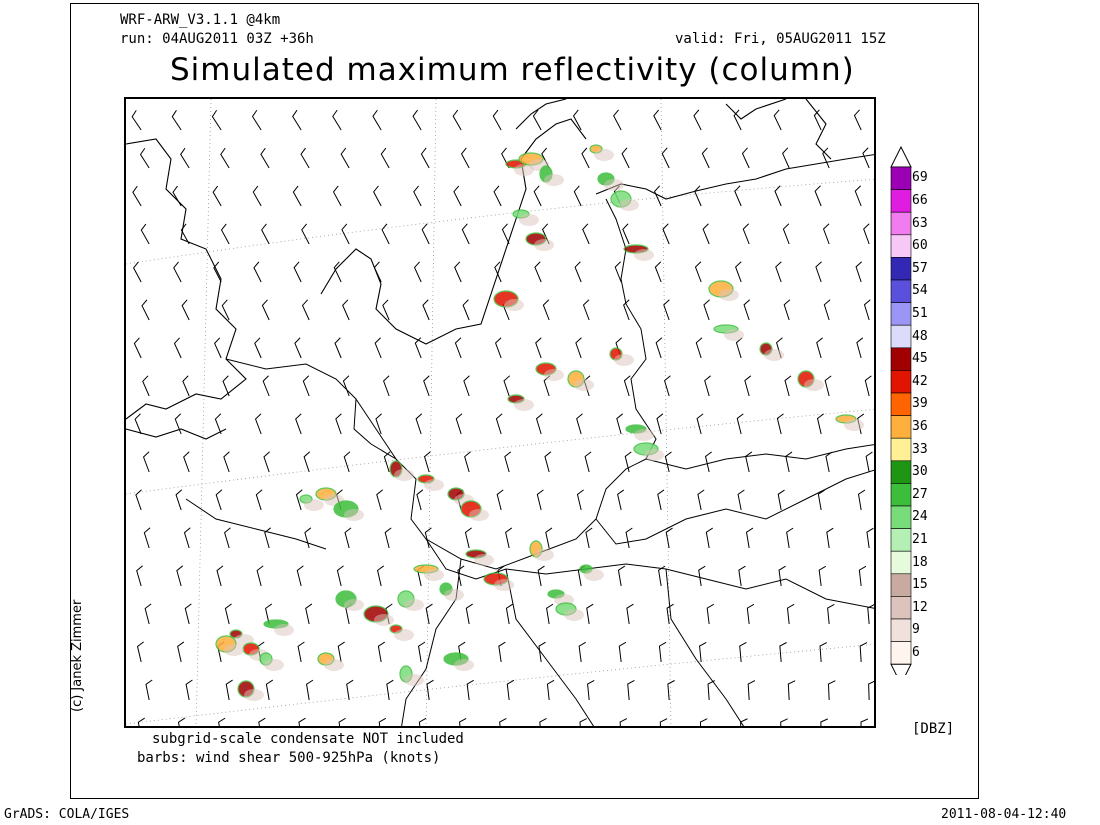 The height and width of the screenshot is (825, 1100). Describe the element at coordinates (920, 359) in the screenshot. I see `colorbar-label: 45` at that location.